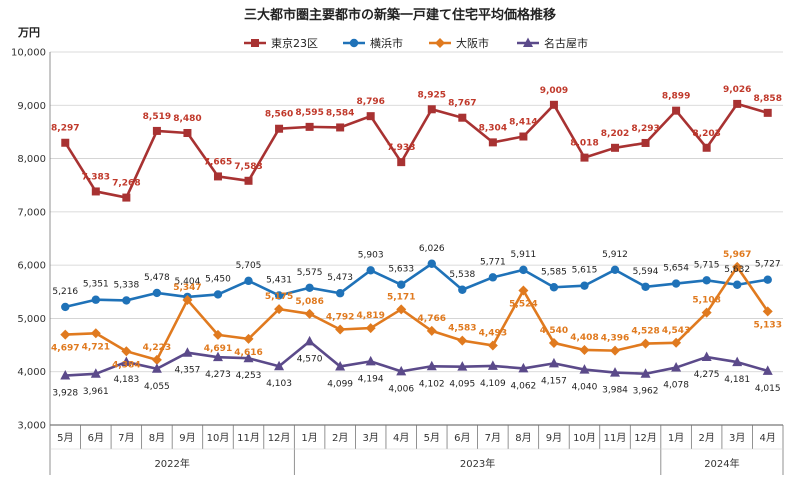 The image size is (800, 494). What do you see at coordinates (524, 255) in the screenshot?
I see `data-label-yokohama: 5,911` at bounding box center [524, 255].